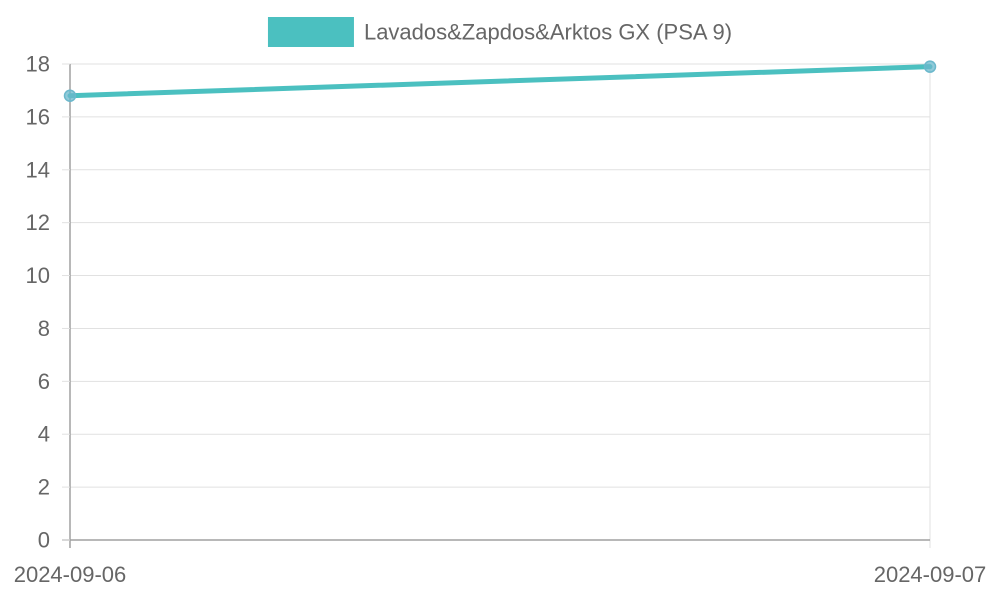 The width and height of the screenshot is (1000, 600). I want to click on x-axis-ticks: 2024-09-06 2024-09-07, so click(500, 574).